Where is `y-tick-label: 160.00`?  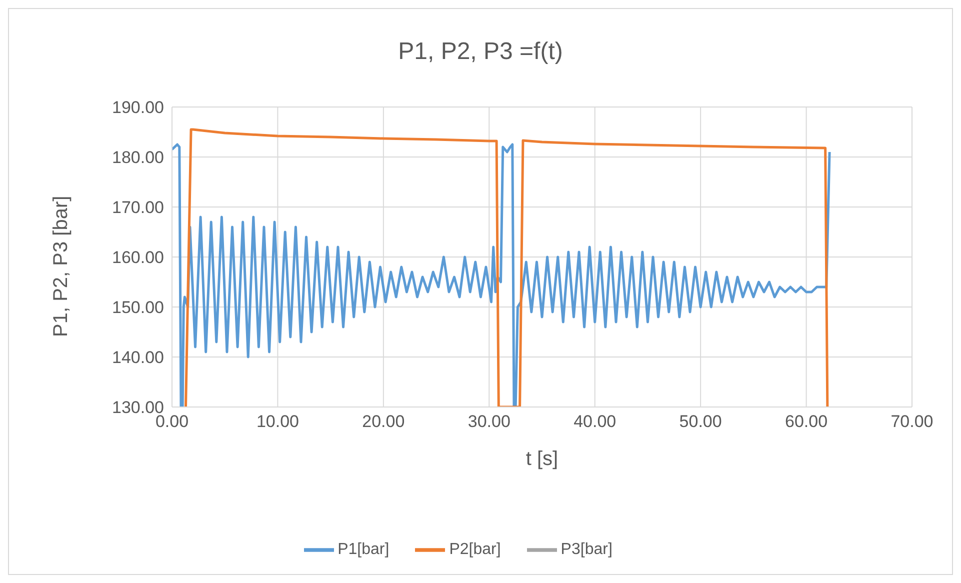
y-tick-label: 160.00 is located at coordinates (138, 258).